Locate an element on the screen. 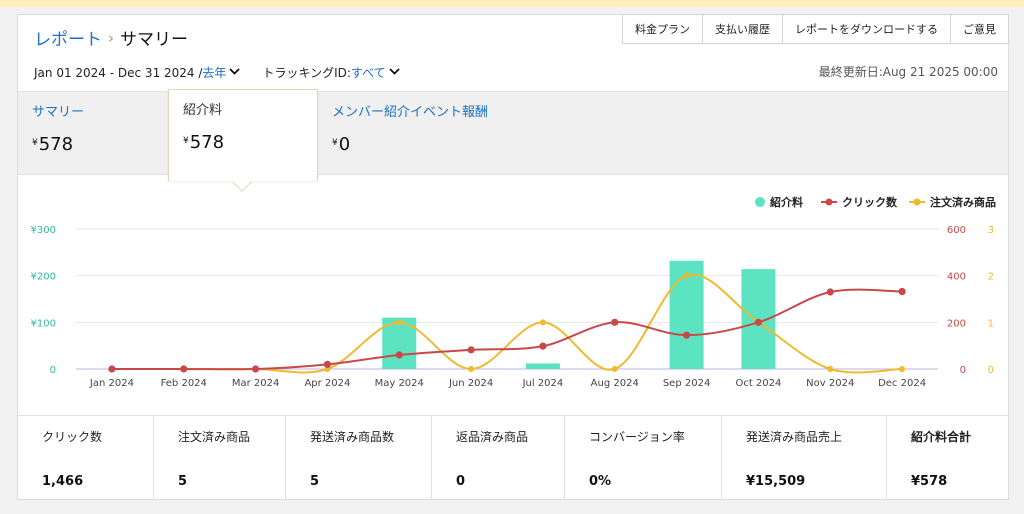 Image resolution: width=1024 pixels, height=514 pixels. tab-member-referral-bonus: メンバー紹介イベント報酬 ¥0 is located at coordinates (428, 134).